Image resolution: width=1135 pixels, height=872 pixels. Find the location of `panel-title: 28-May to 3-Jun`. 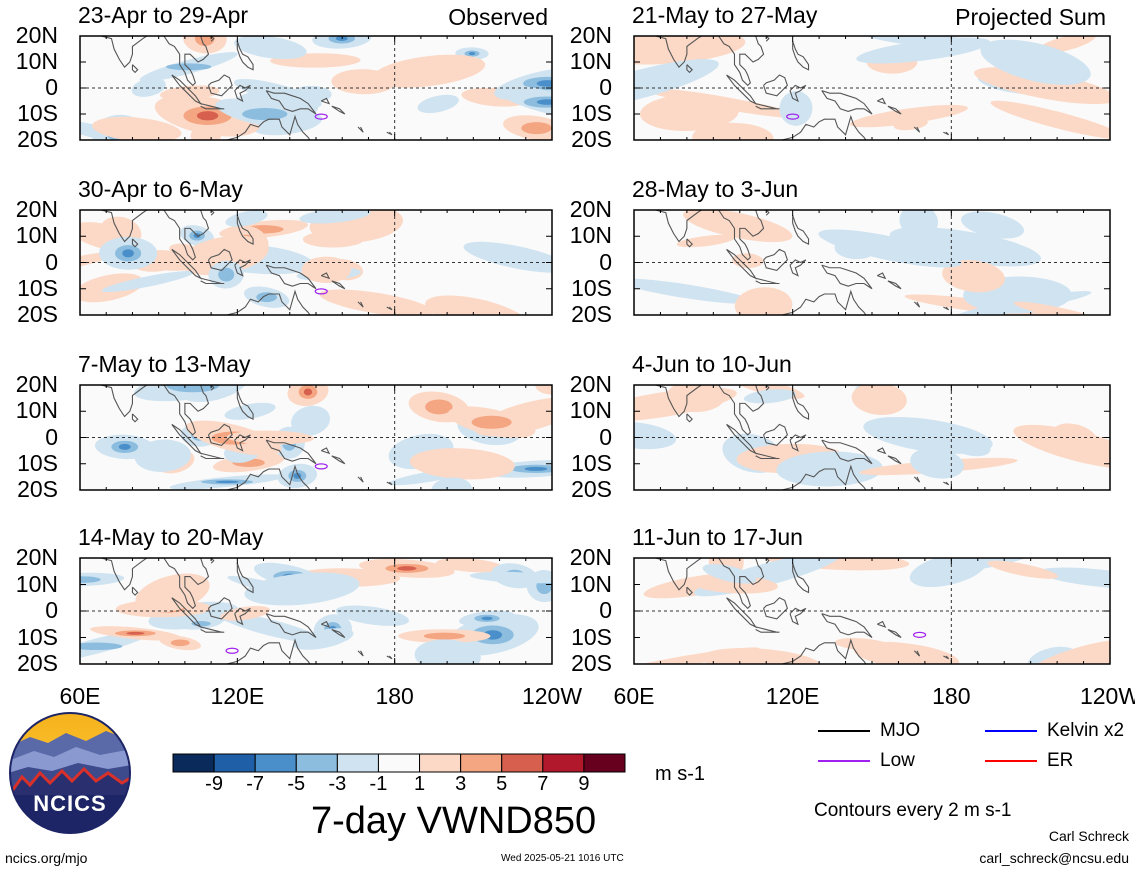

panel-title: 28-May to 3-Jun is located at coordinates (715, 189).